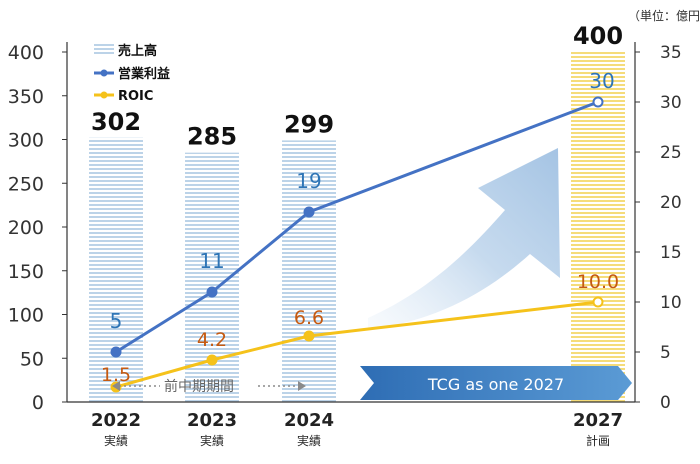  Describe the element at coordinates (135, 96) in the screenshot. I see `legend-label-roic: ROIC` at that location.